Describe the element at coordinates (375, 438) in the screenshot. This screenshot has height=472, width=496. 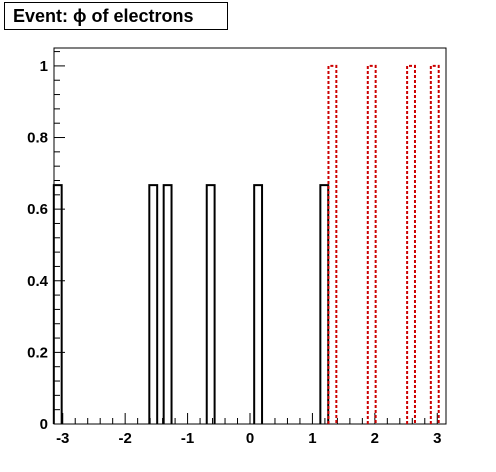
I see `x-tick-label: 2` at that location.